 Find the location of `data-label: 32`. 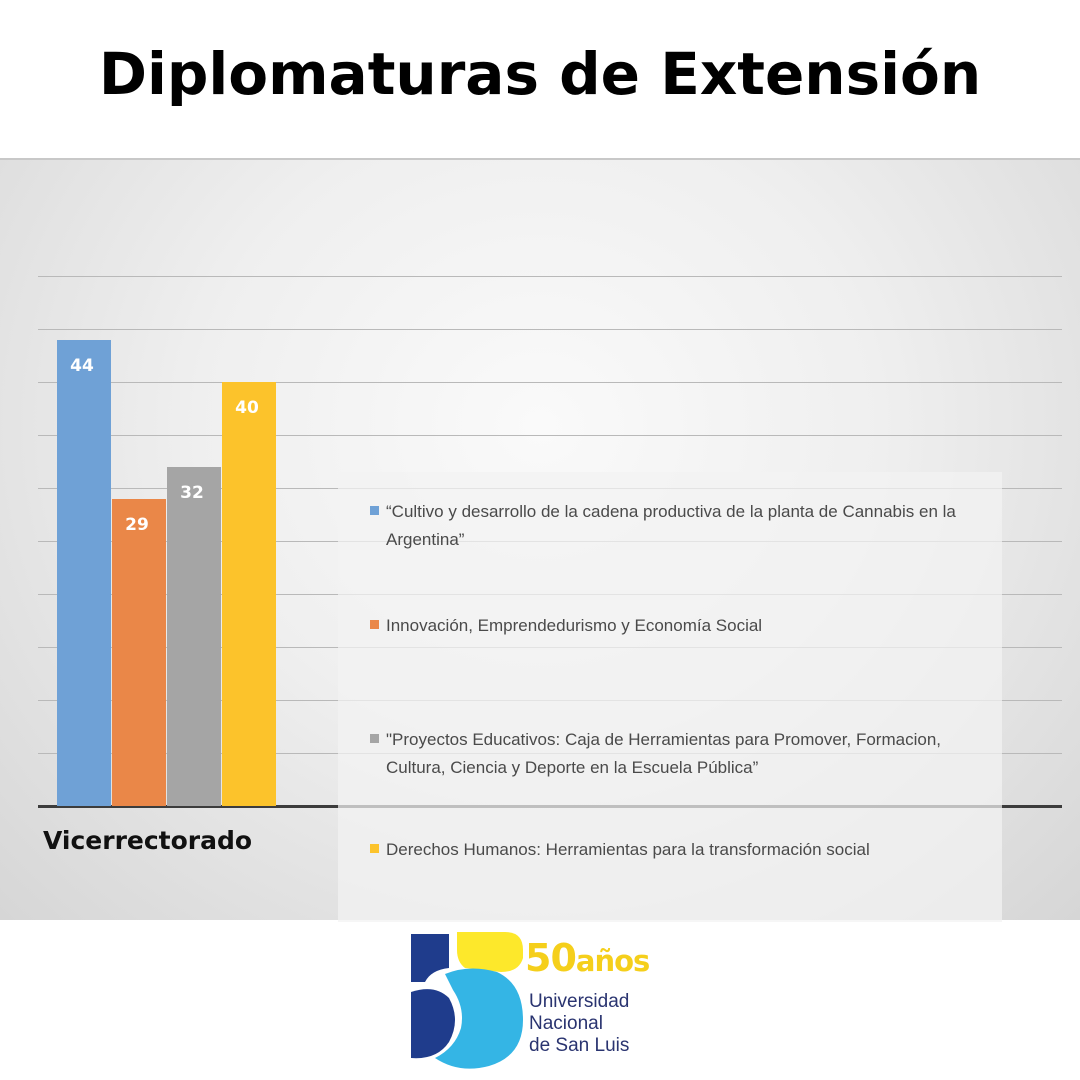

data-label: 32 is located at coordinates (192, 492).